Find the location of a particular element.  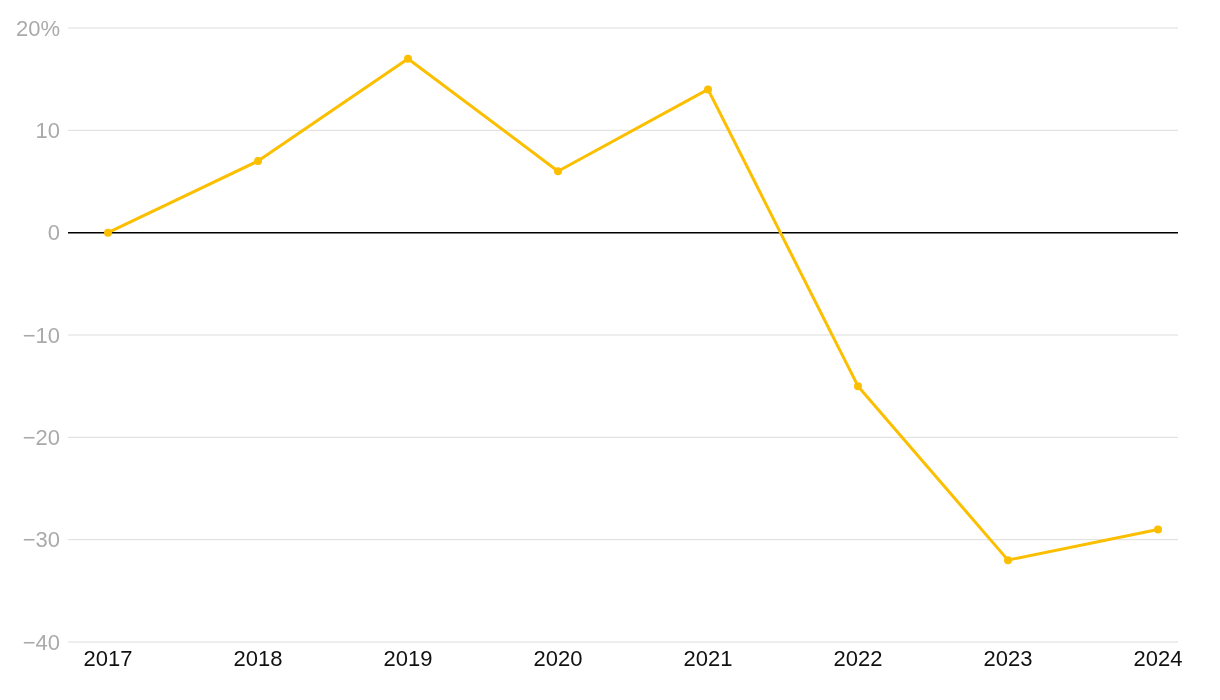

y-tick-label: 10 is located at coordinates (47, 131).